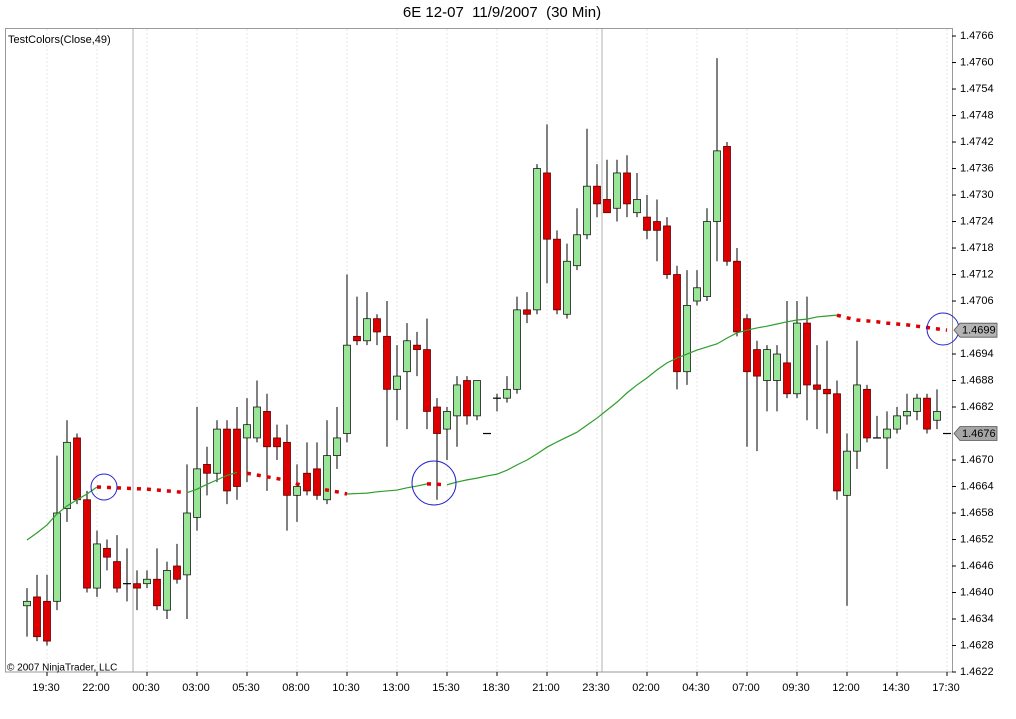 The image size is (1016, 719). I want to click on x-tick-label: 00:30, so click(146, 688).